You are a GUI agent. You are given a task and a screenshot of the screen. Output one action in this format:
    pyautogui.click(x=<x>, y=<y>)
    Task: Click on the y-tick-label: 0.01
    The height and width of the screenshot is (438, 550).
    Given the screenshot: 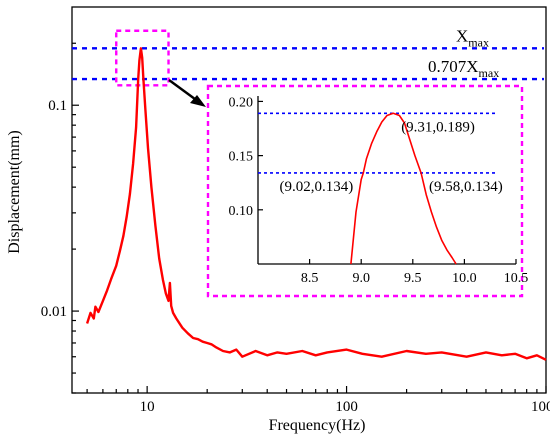 What is the action you would take?
    pyautogui.click(x=54, y=312)
    